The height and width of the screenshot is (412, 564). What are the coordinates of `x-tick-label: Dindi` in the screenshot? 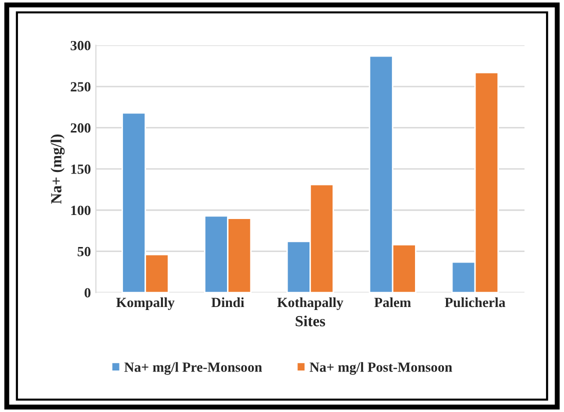 It's located at (227, 302).